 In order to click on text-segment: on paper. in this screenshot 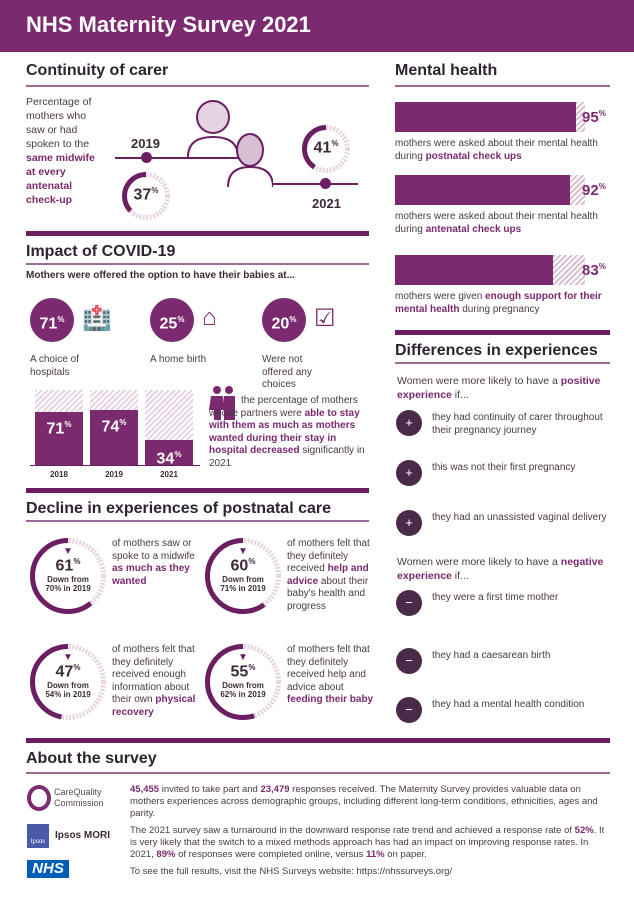, I will do `click(405, 854)`.